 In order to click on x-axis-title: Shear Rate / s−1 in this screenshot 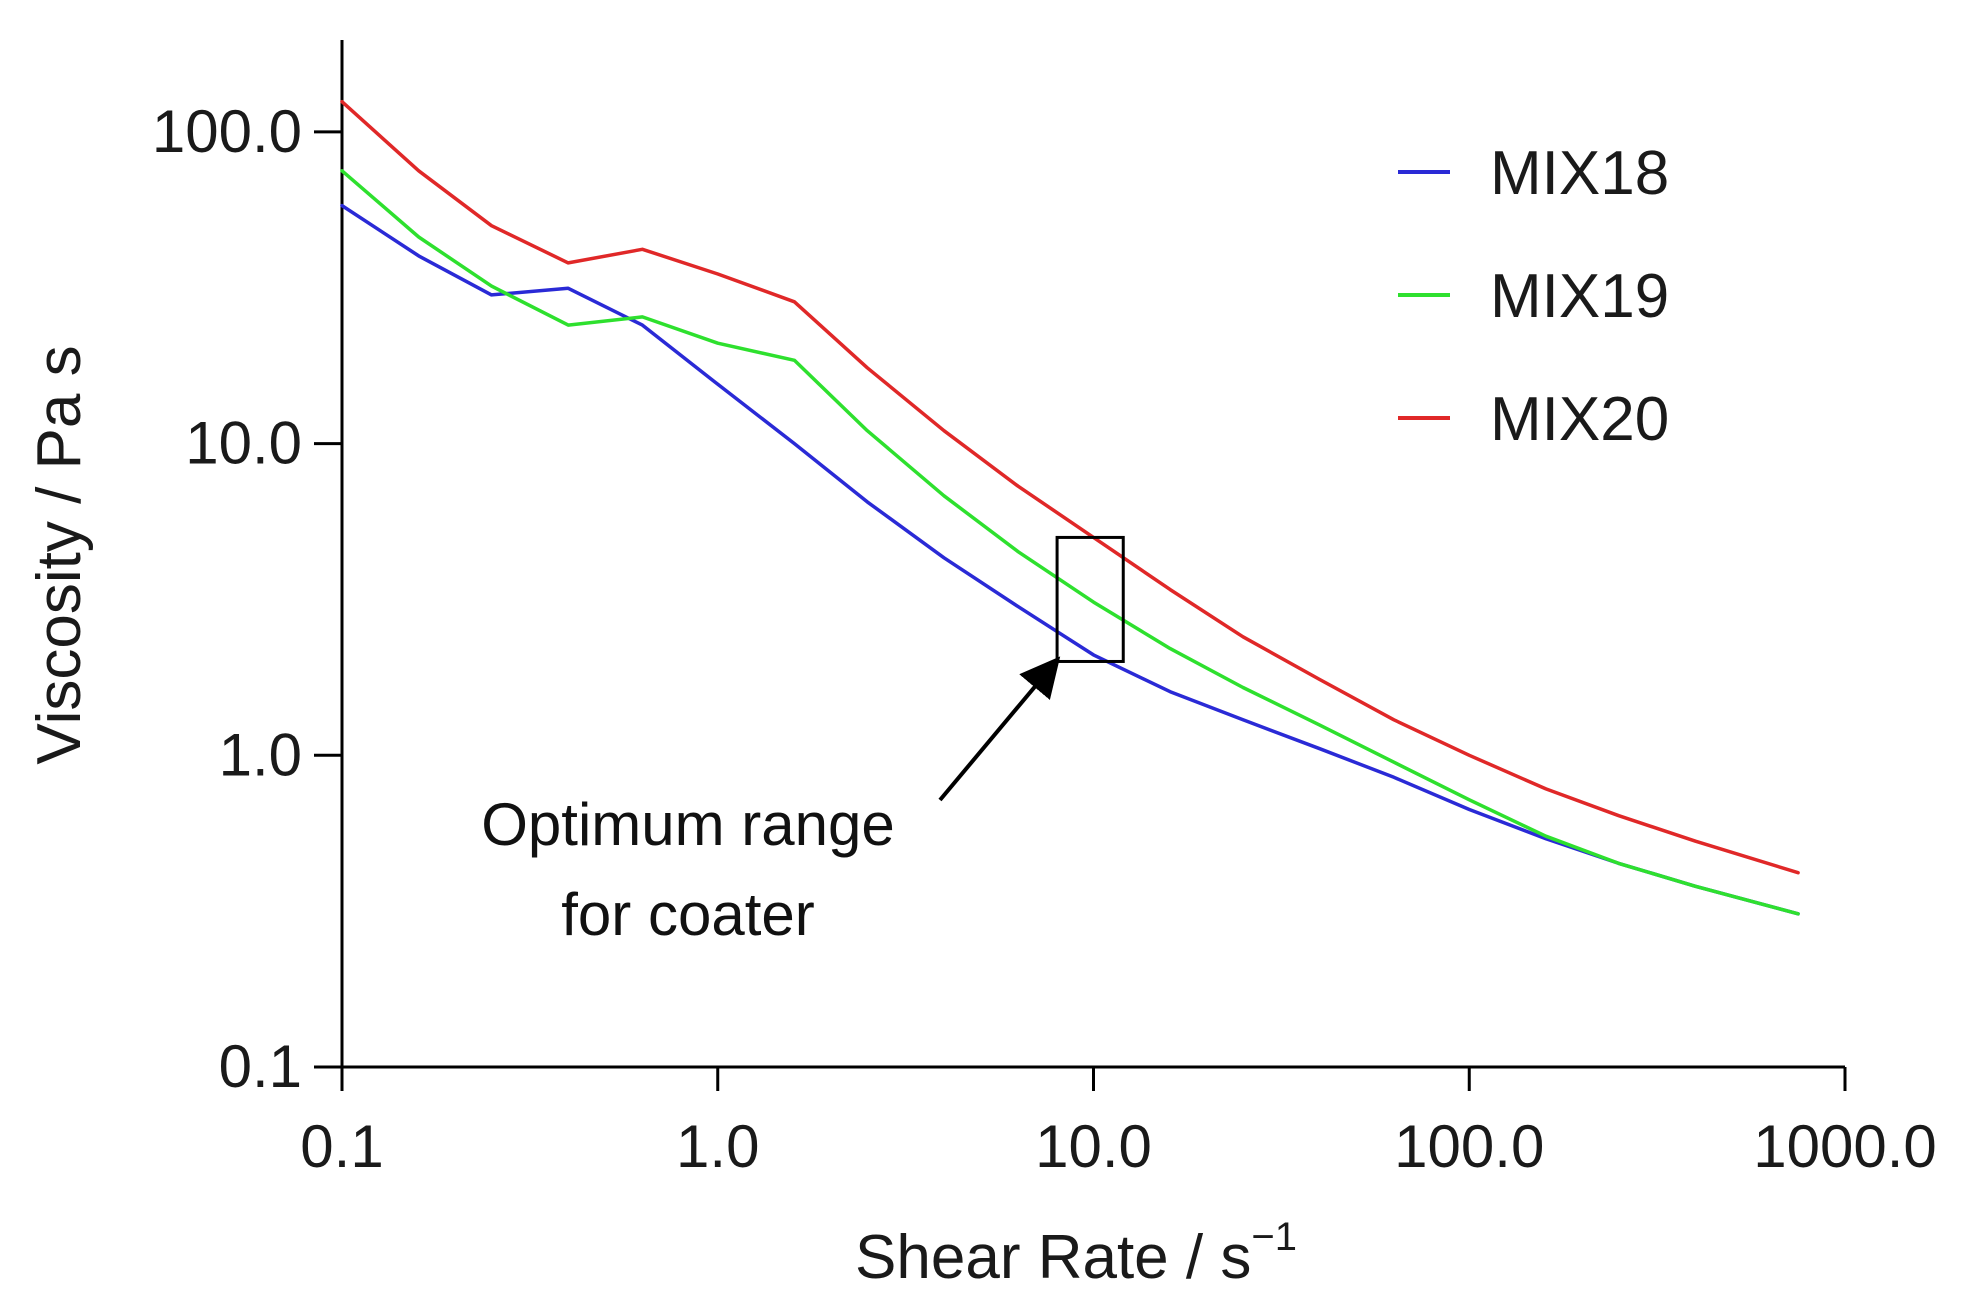, I will do `click(1076, 1253)`.